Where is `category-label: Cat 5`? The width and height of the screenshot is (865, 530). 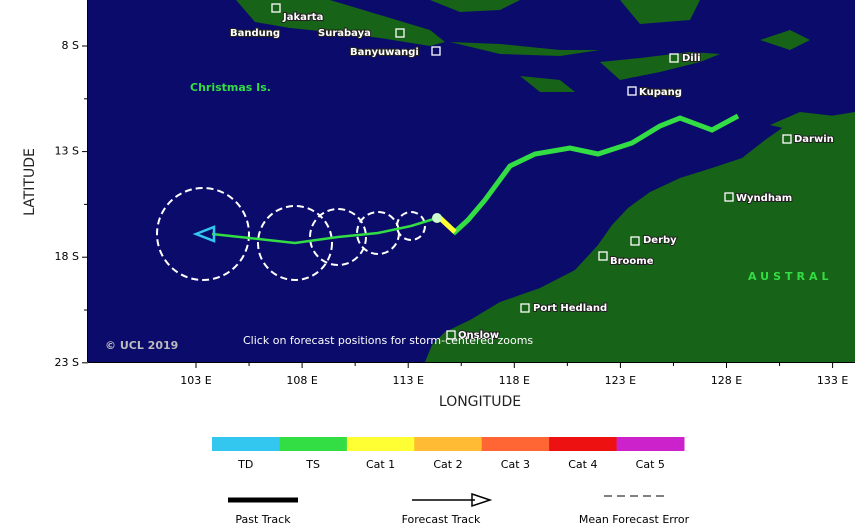 category-label: Cat 5 is located at coordinates (650, 464).